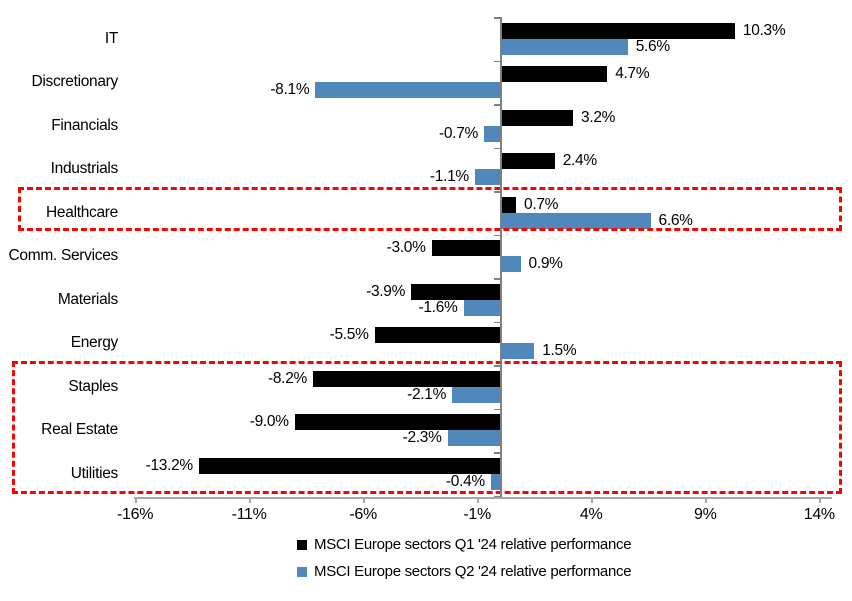 The image size is (852, 601). What do you see at coordinates (407, 90) in the screenshot?
I see `bar-q2-discretionary` at bounding box center [407, 90].